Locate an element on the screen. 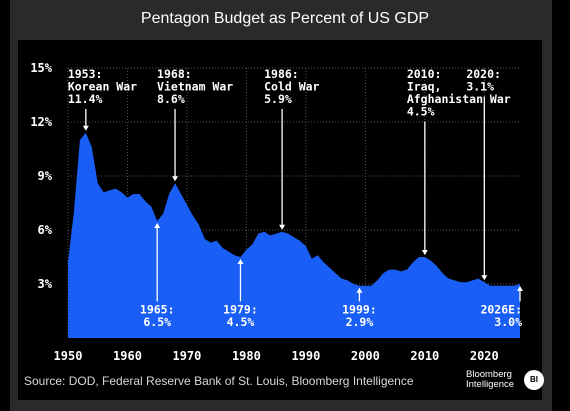  annotation-label: 2010: is located at coordinates (424, 74).